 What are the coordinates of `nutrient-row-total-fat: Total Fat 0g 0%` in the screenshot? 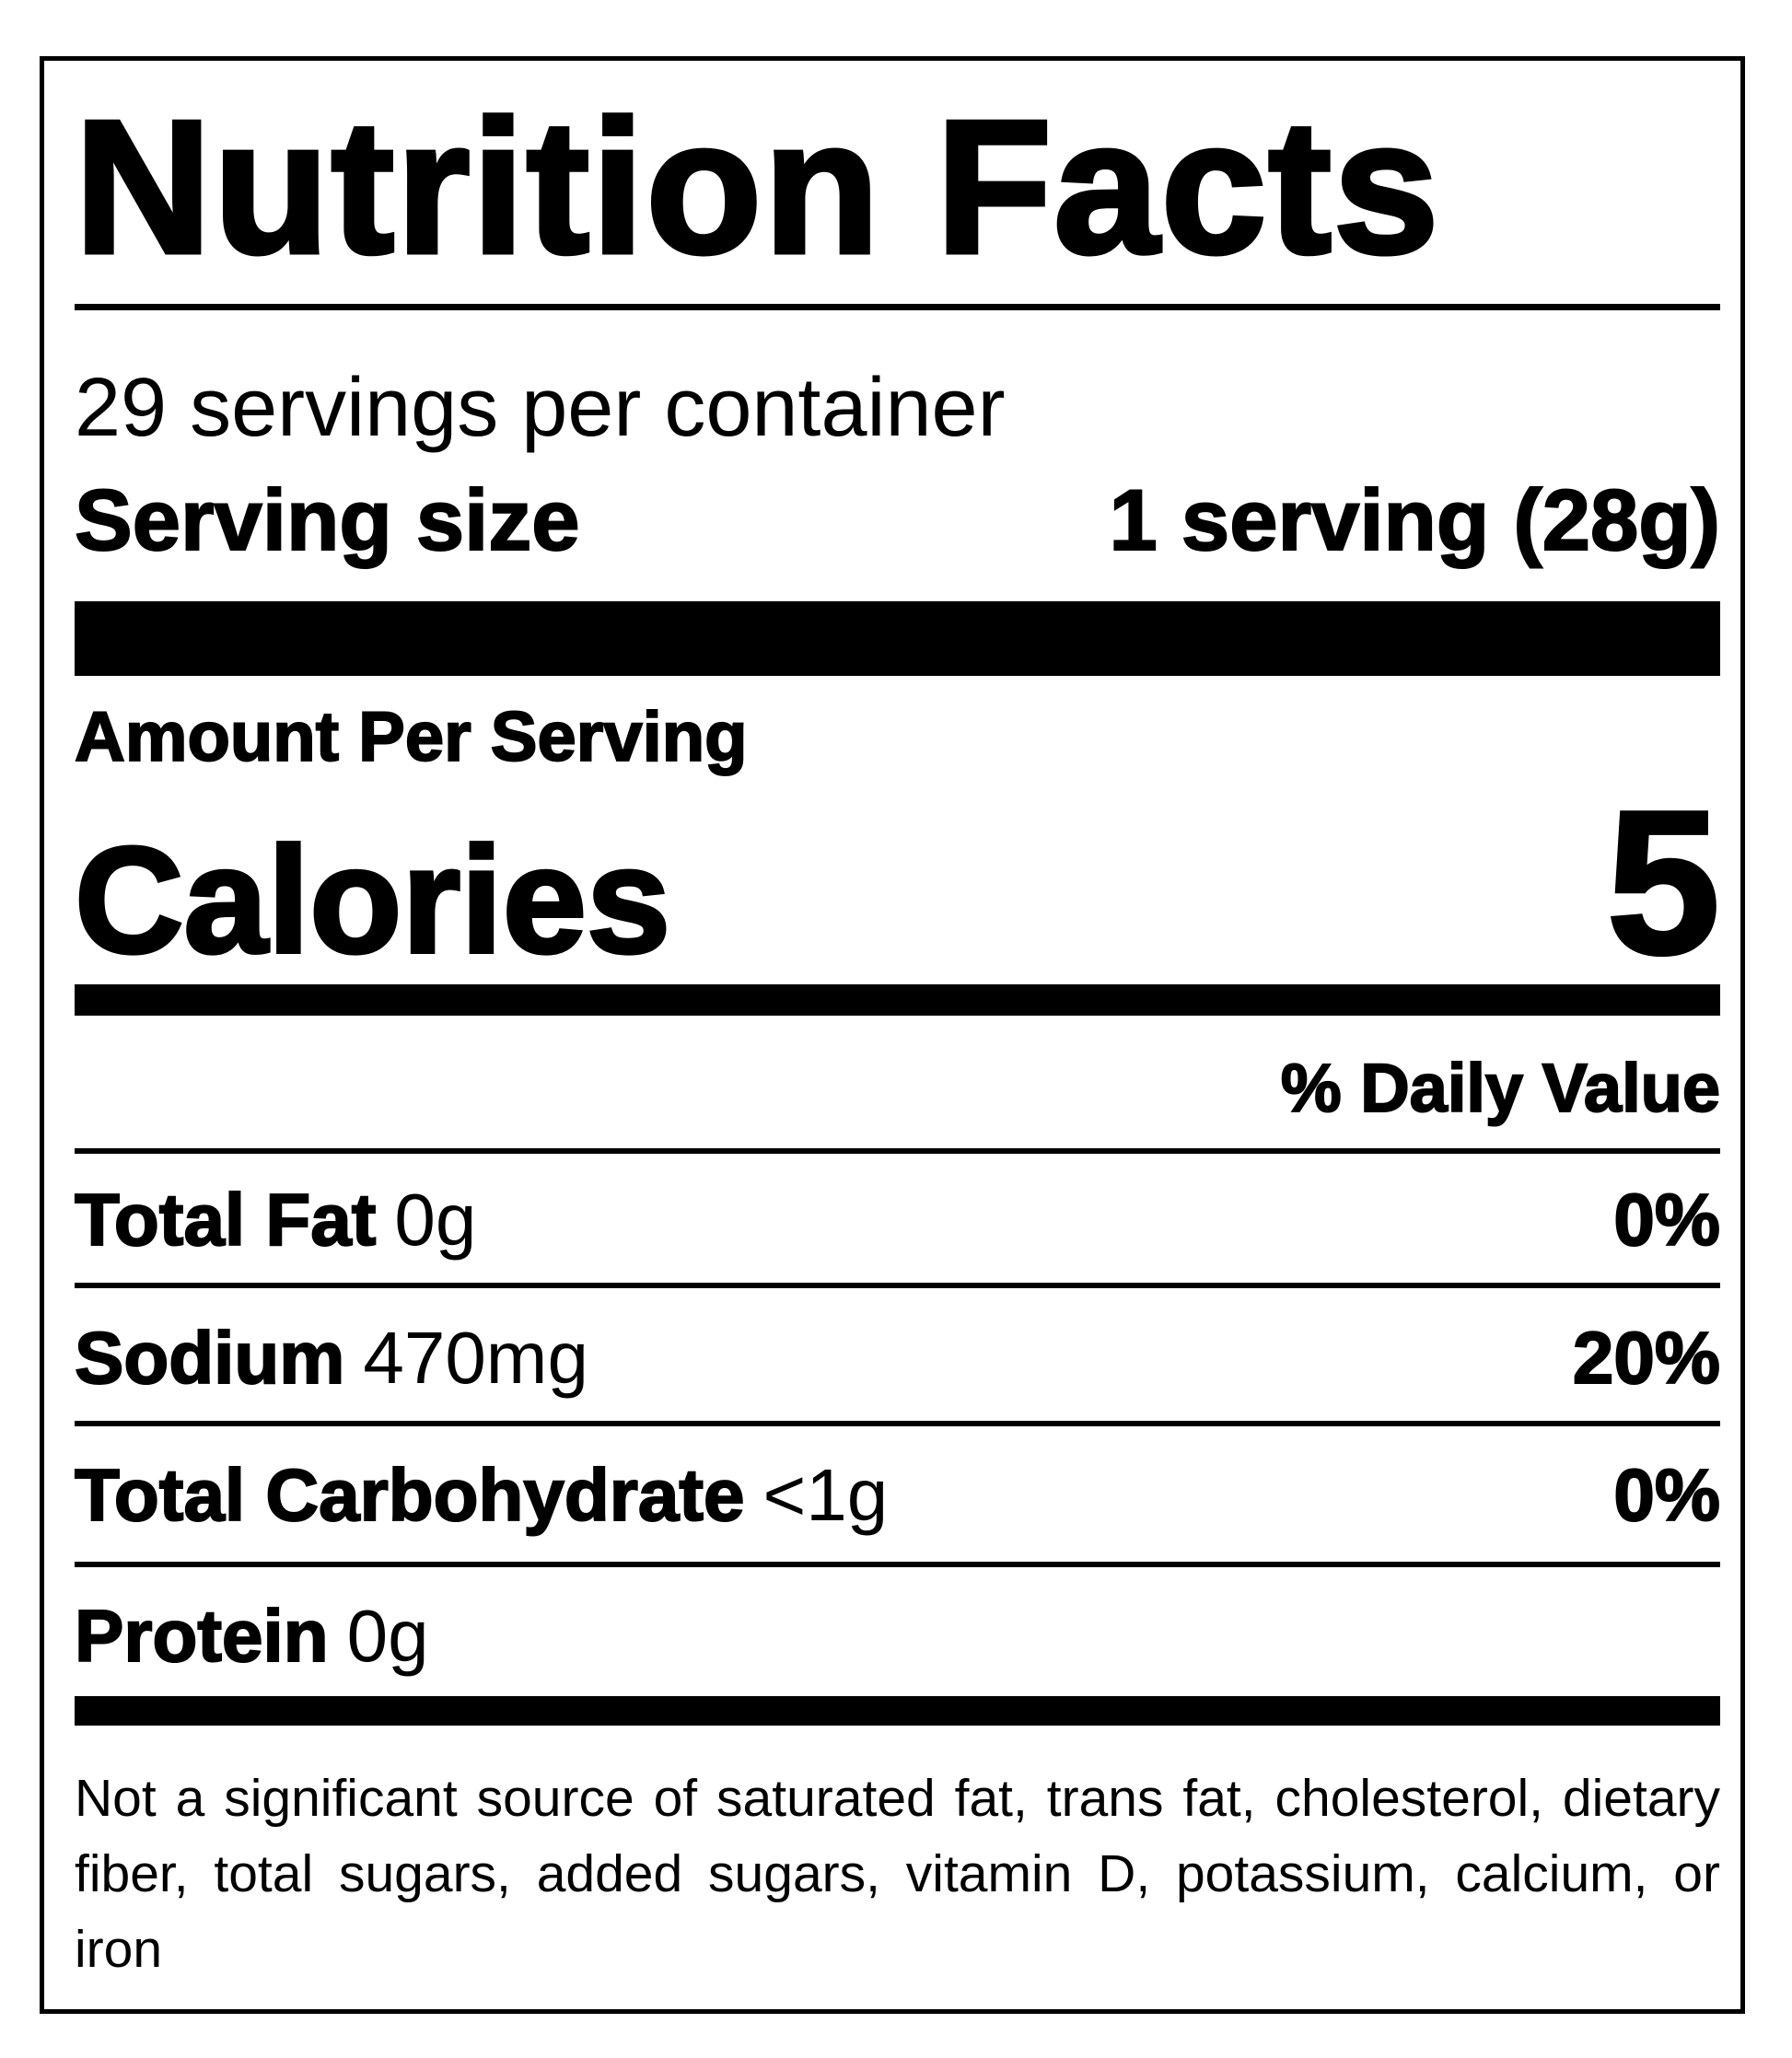 It's located at (897, 1220).